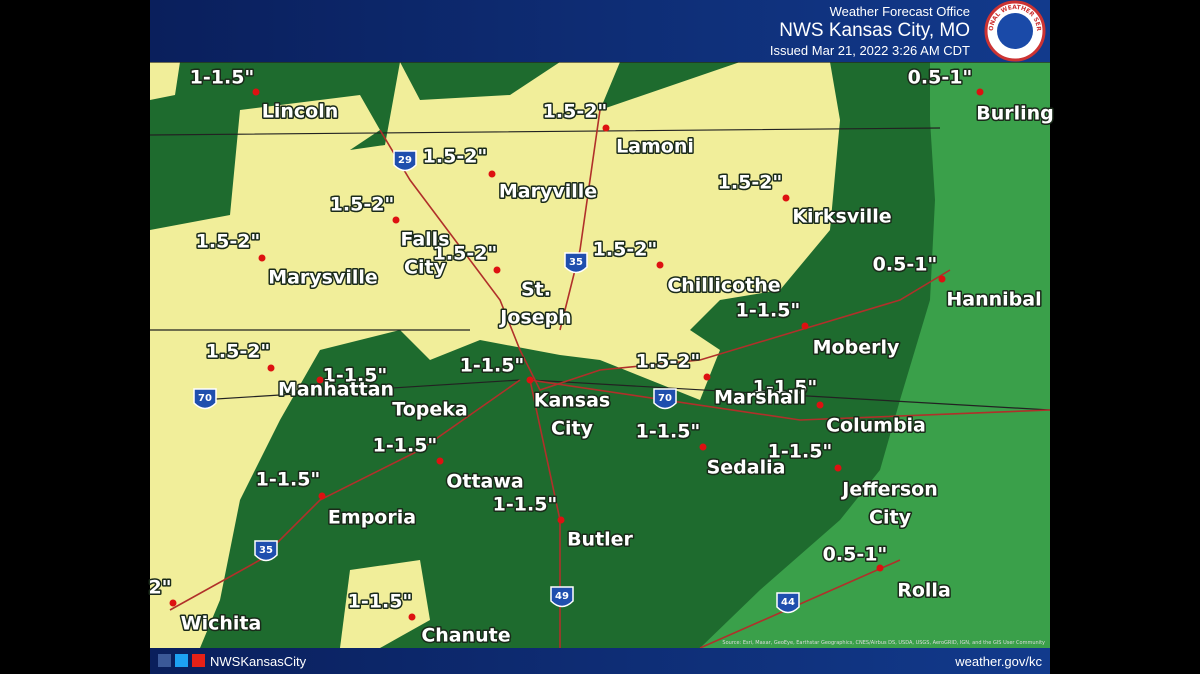 The image size is (1200, 674). Describe the element at coordinates (874, 30) in the screenshot. I see `title: NWS Kansas City, MO` at that location.